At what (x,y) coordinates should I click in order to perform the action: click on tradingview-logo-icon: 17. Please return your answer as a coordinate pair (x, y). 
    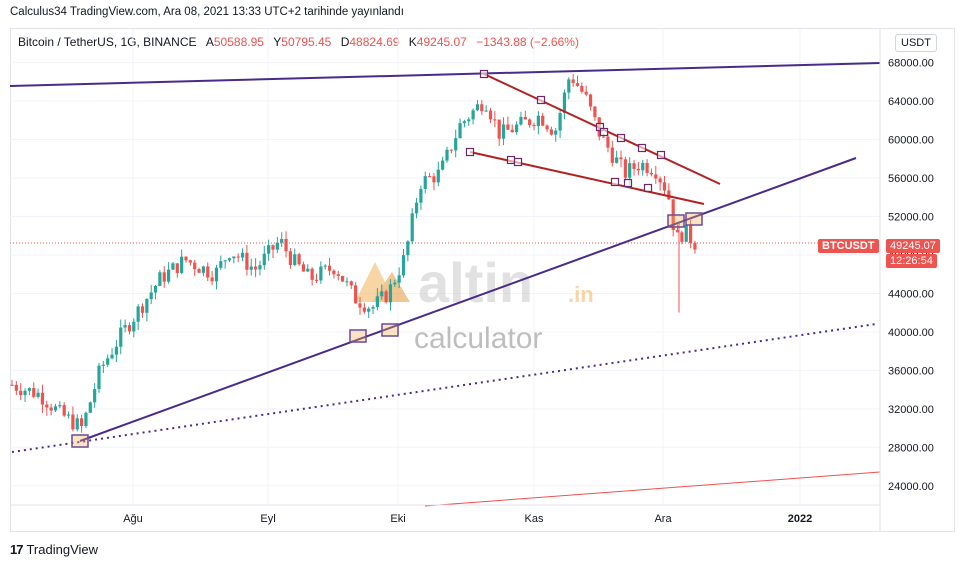
    Looking at the image, I should click on (17, 549).